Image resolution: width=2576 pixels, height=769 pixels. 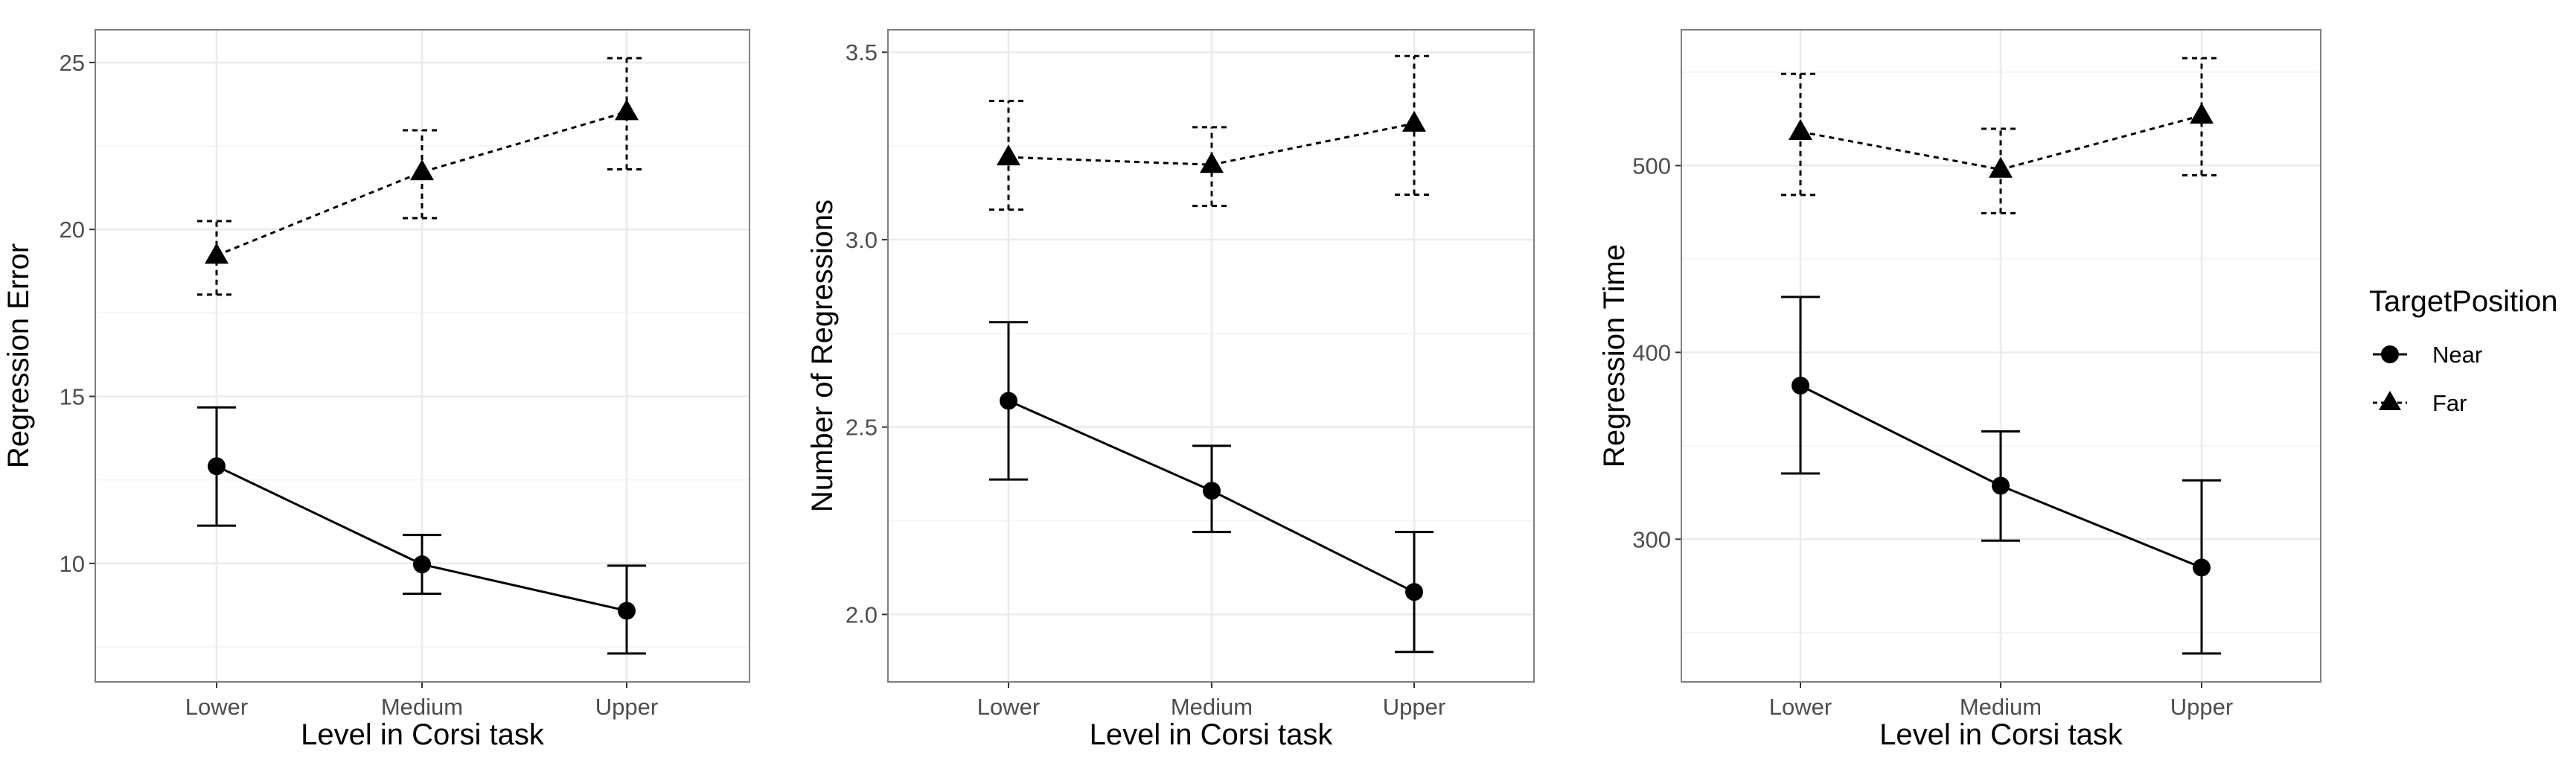 I want to click on legend-label-far: Far, so click(x=2449, y=403).